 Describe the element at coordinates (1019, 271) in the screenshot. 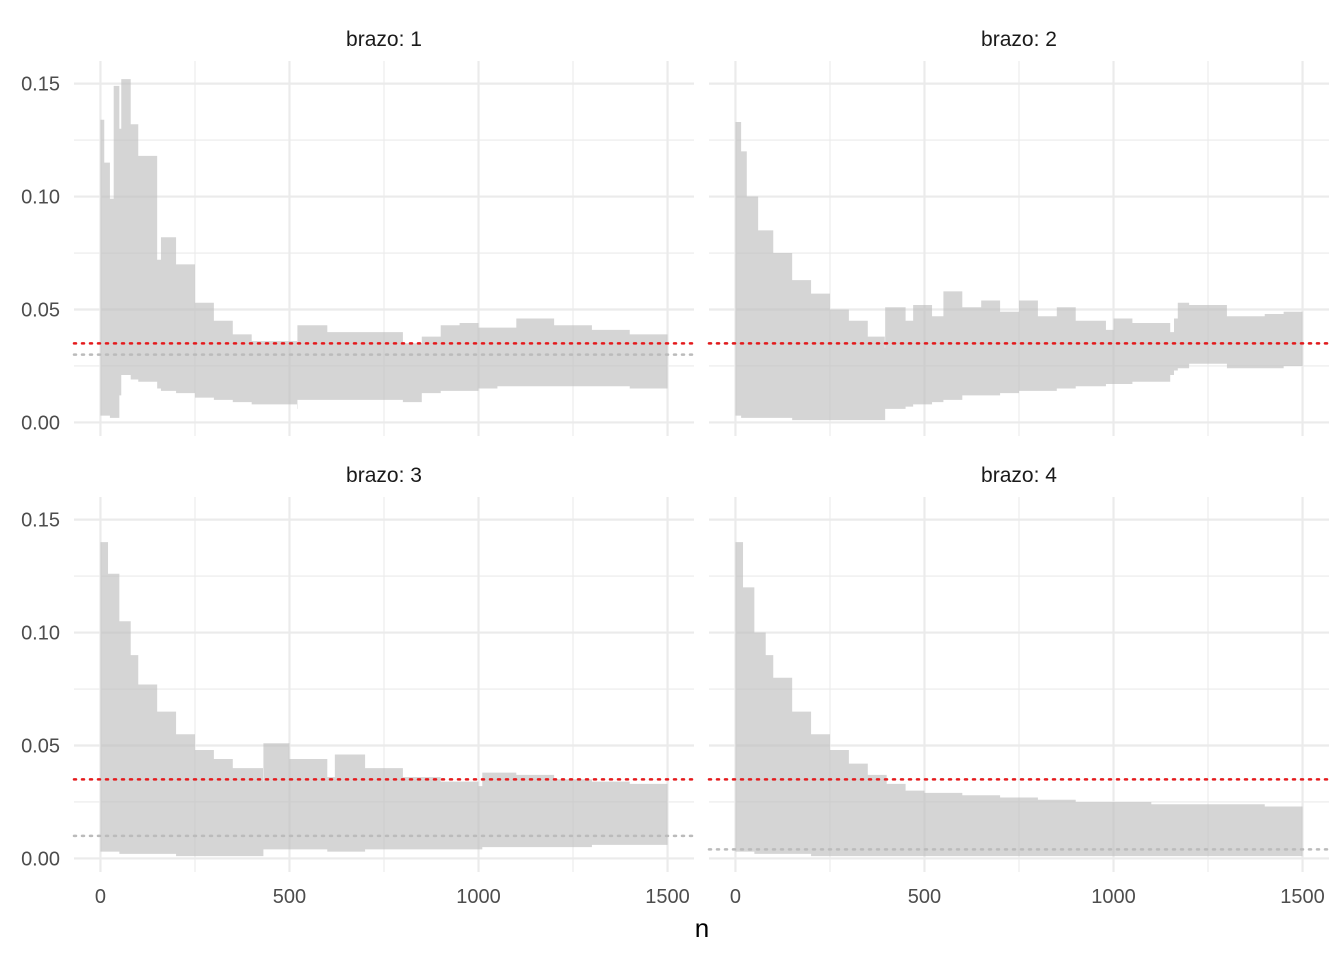

I see `panel-2-ci-band` at that location.